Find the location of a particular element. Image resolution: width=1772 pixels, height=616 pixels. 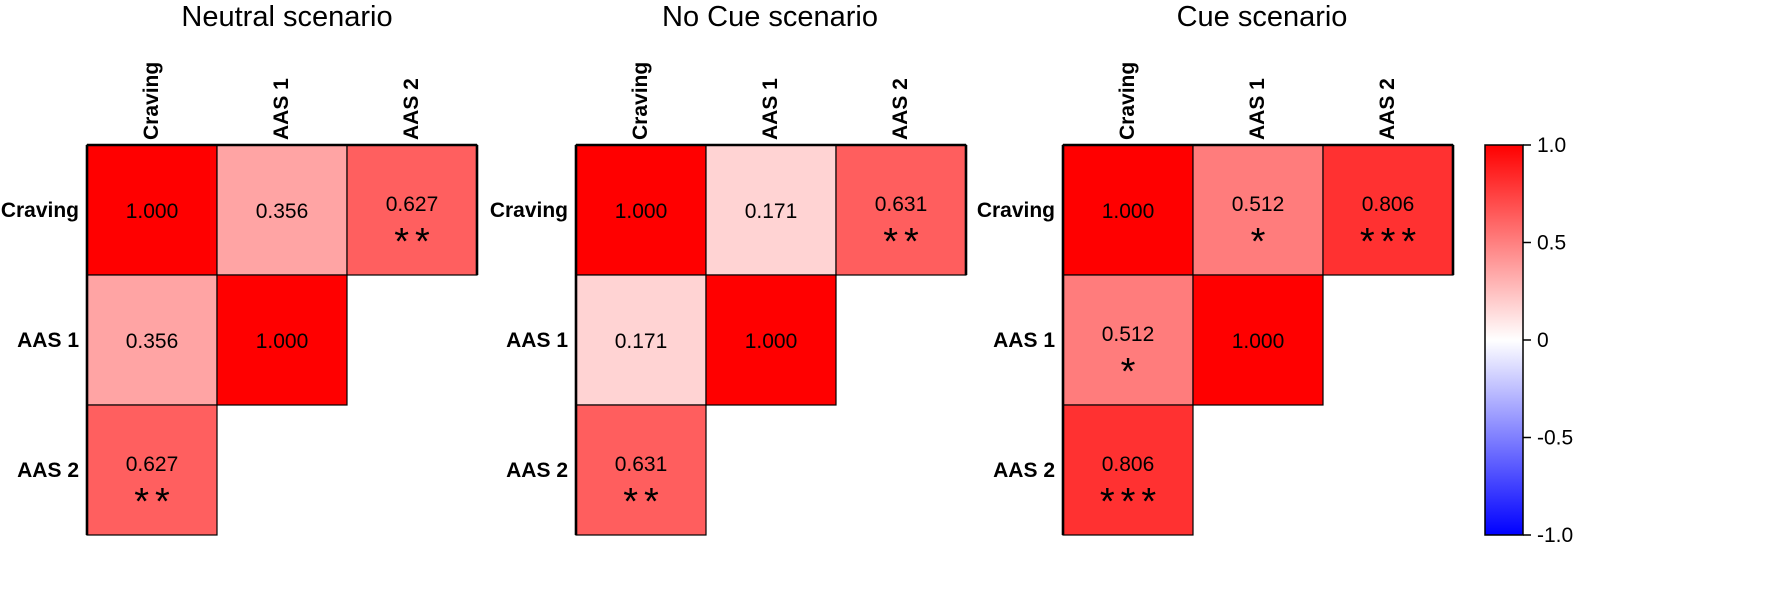

colorbar-tick-label: 0.5 is located at coordinates (1551, 243).